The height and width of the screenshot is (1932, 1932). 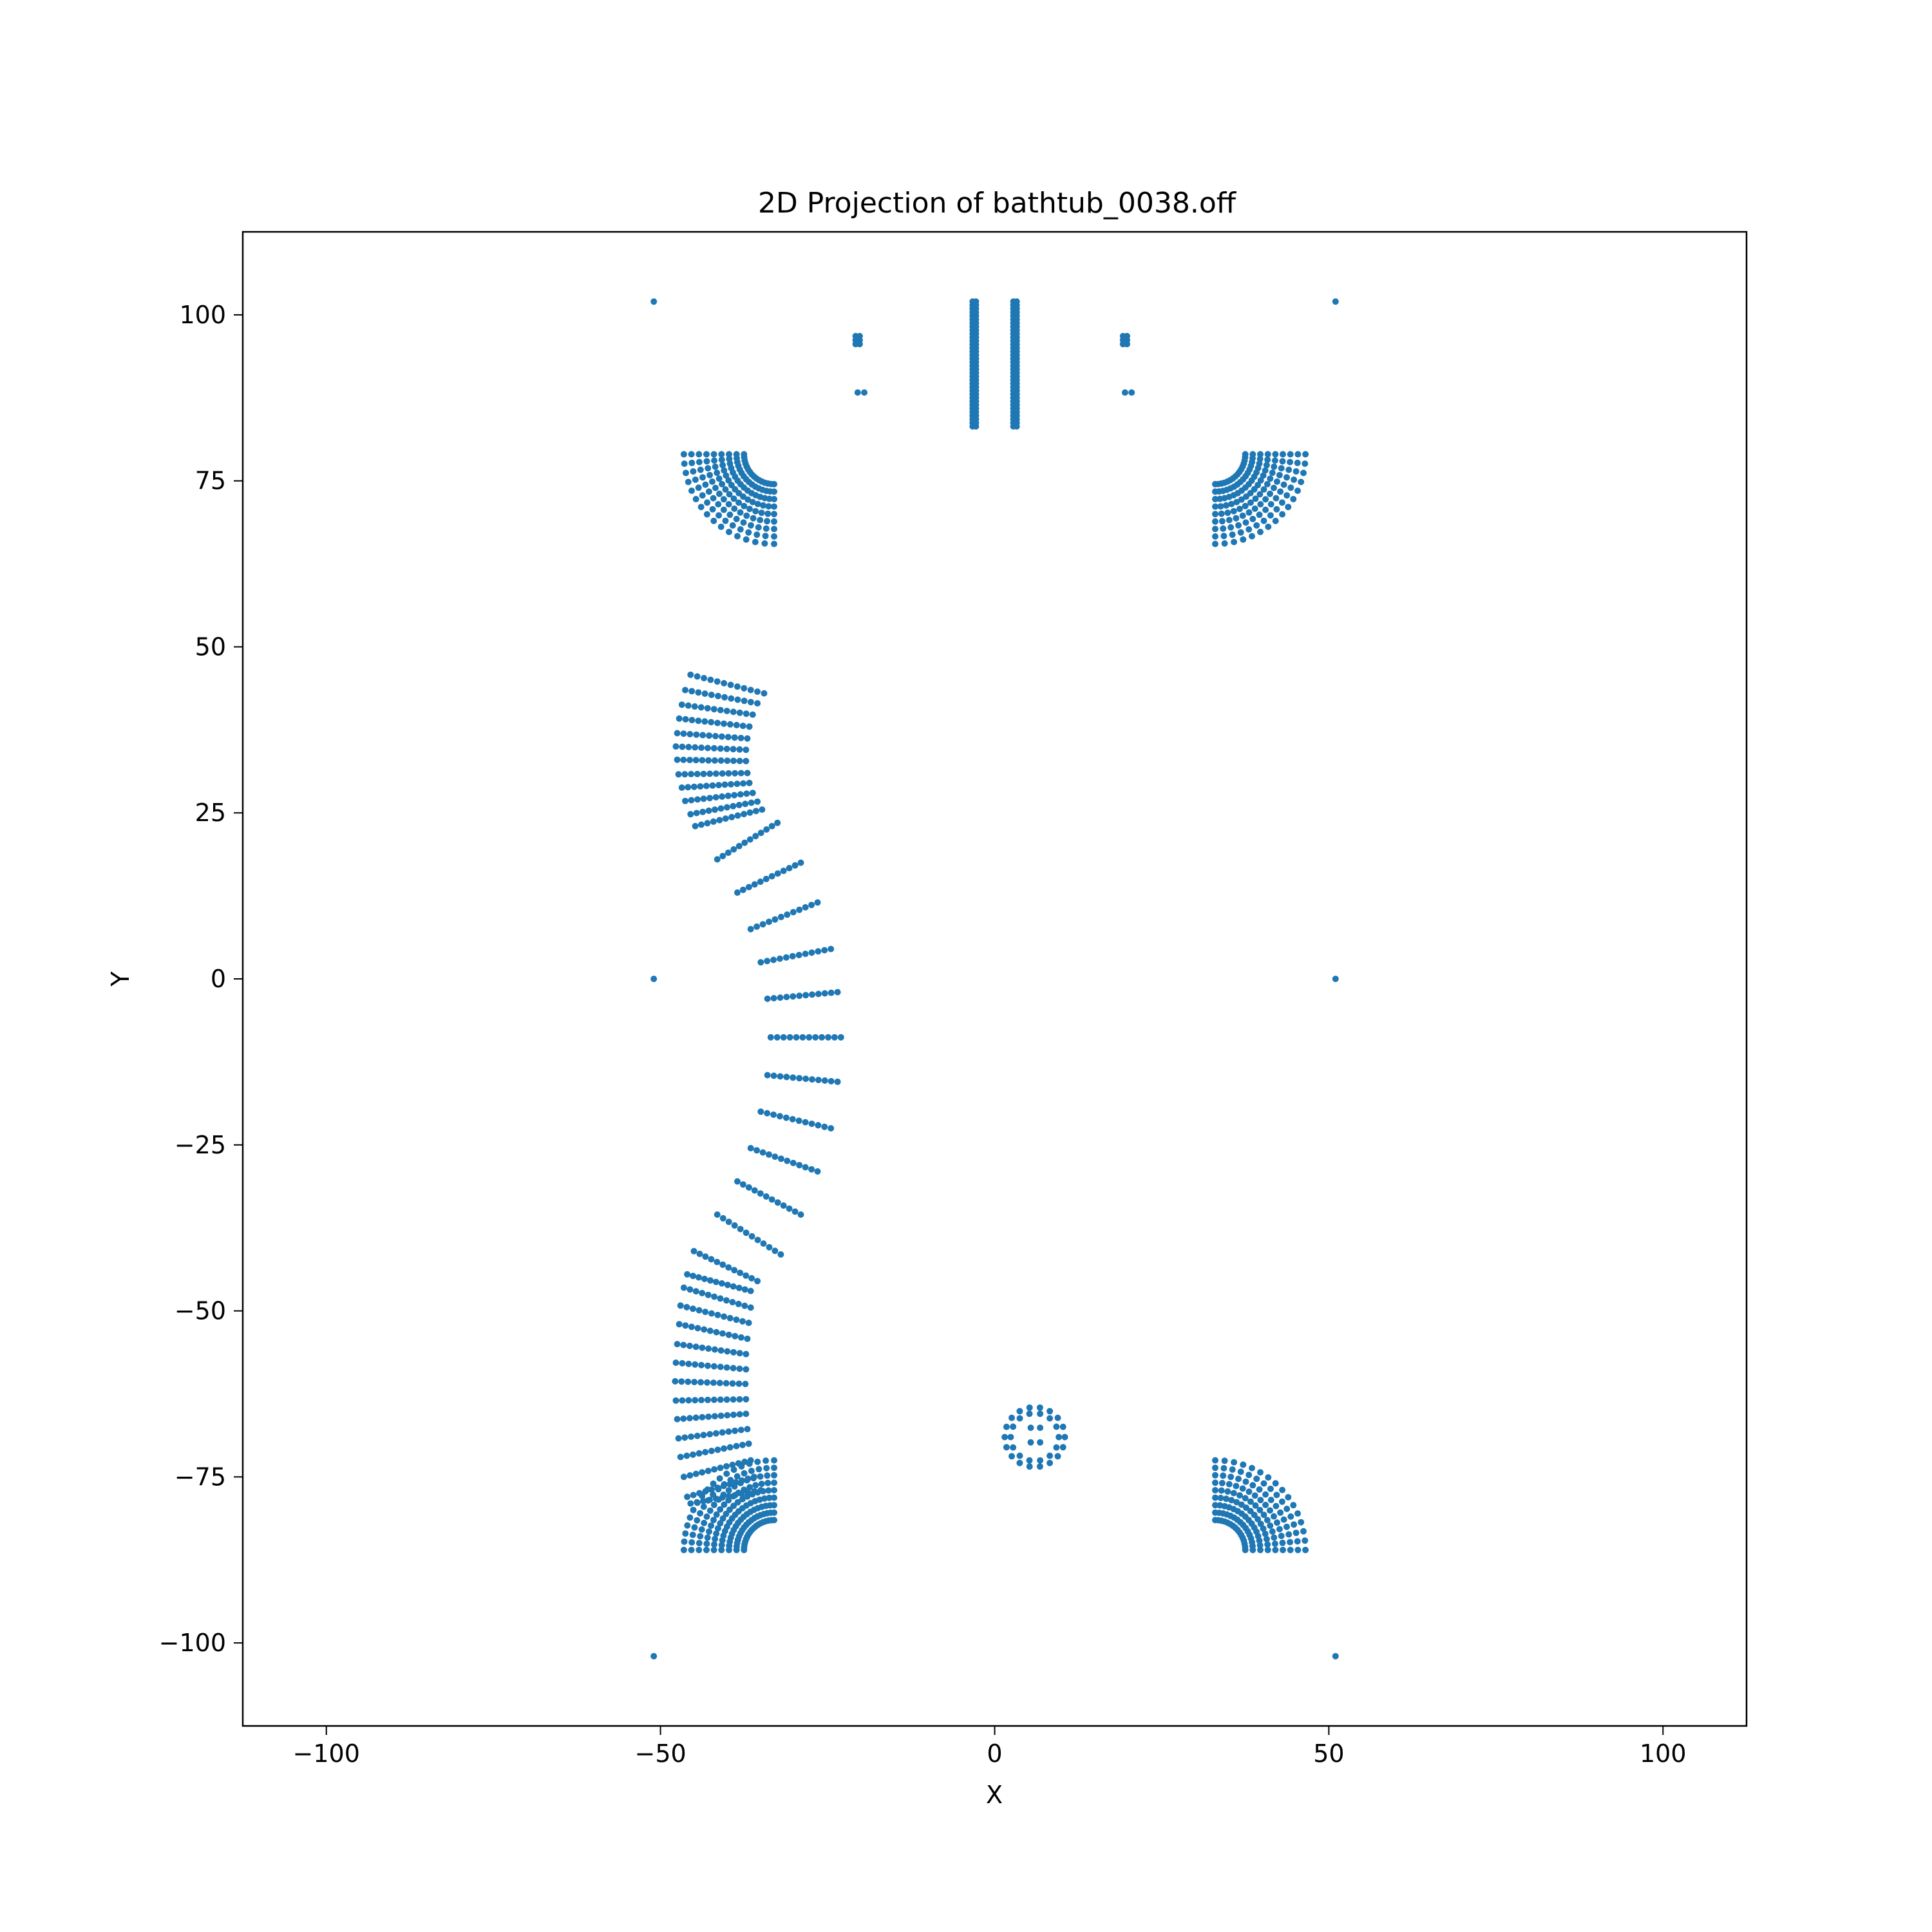 What do you see at coordinates (326, 1754) in the screenshot?
I see `x-tick-label: −100` at bounding box center [326, 1754].